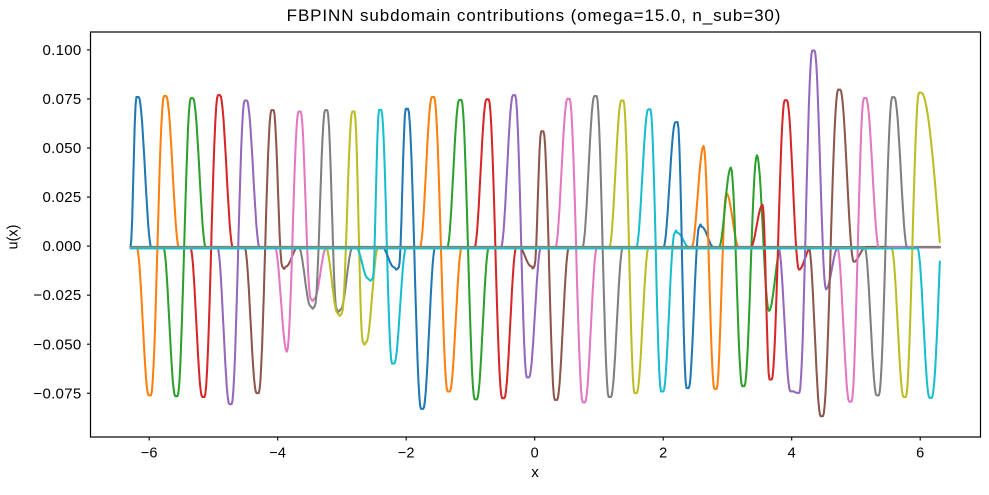 The width and height of the screenshot is (989, 495). What do you see at coordinates (61, 99) in the screenshot?
I see `svg-text: 0.075` at bounding box center [61, 99].